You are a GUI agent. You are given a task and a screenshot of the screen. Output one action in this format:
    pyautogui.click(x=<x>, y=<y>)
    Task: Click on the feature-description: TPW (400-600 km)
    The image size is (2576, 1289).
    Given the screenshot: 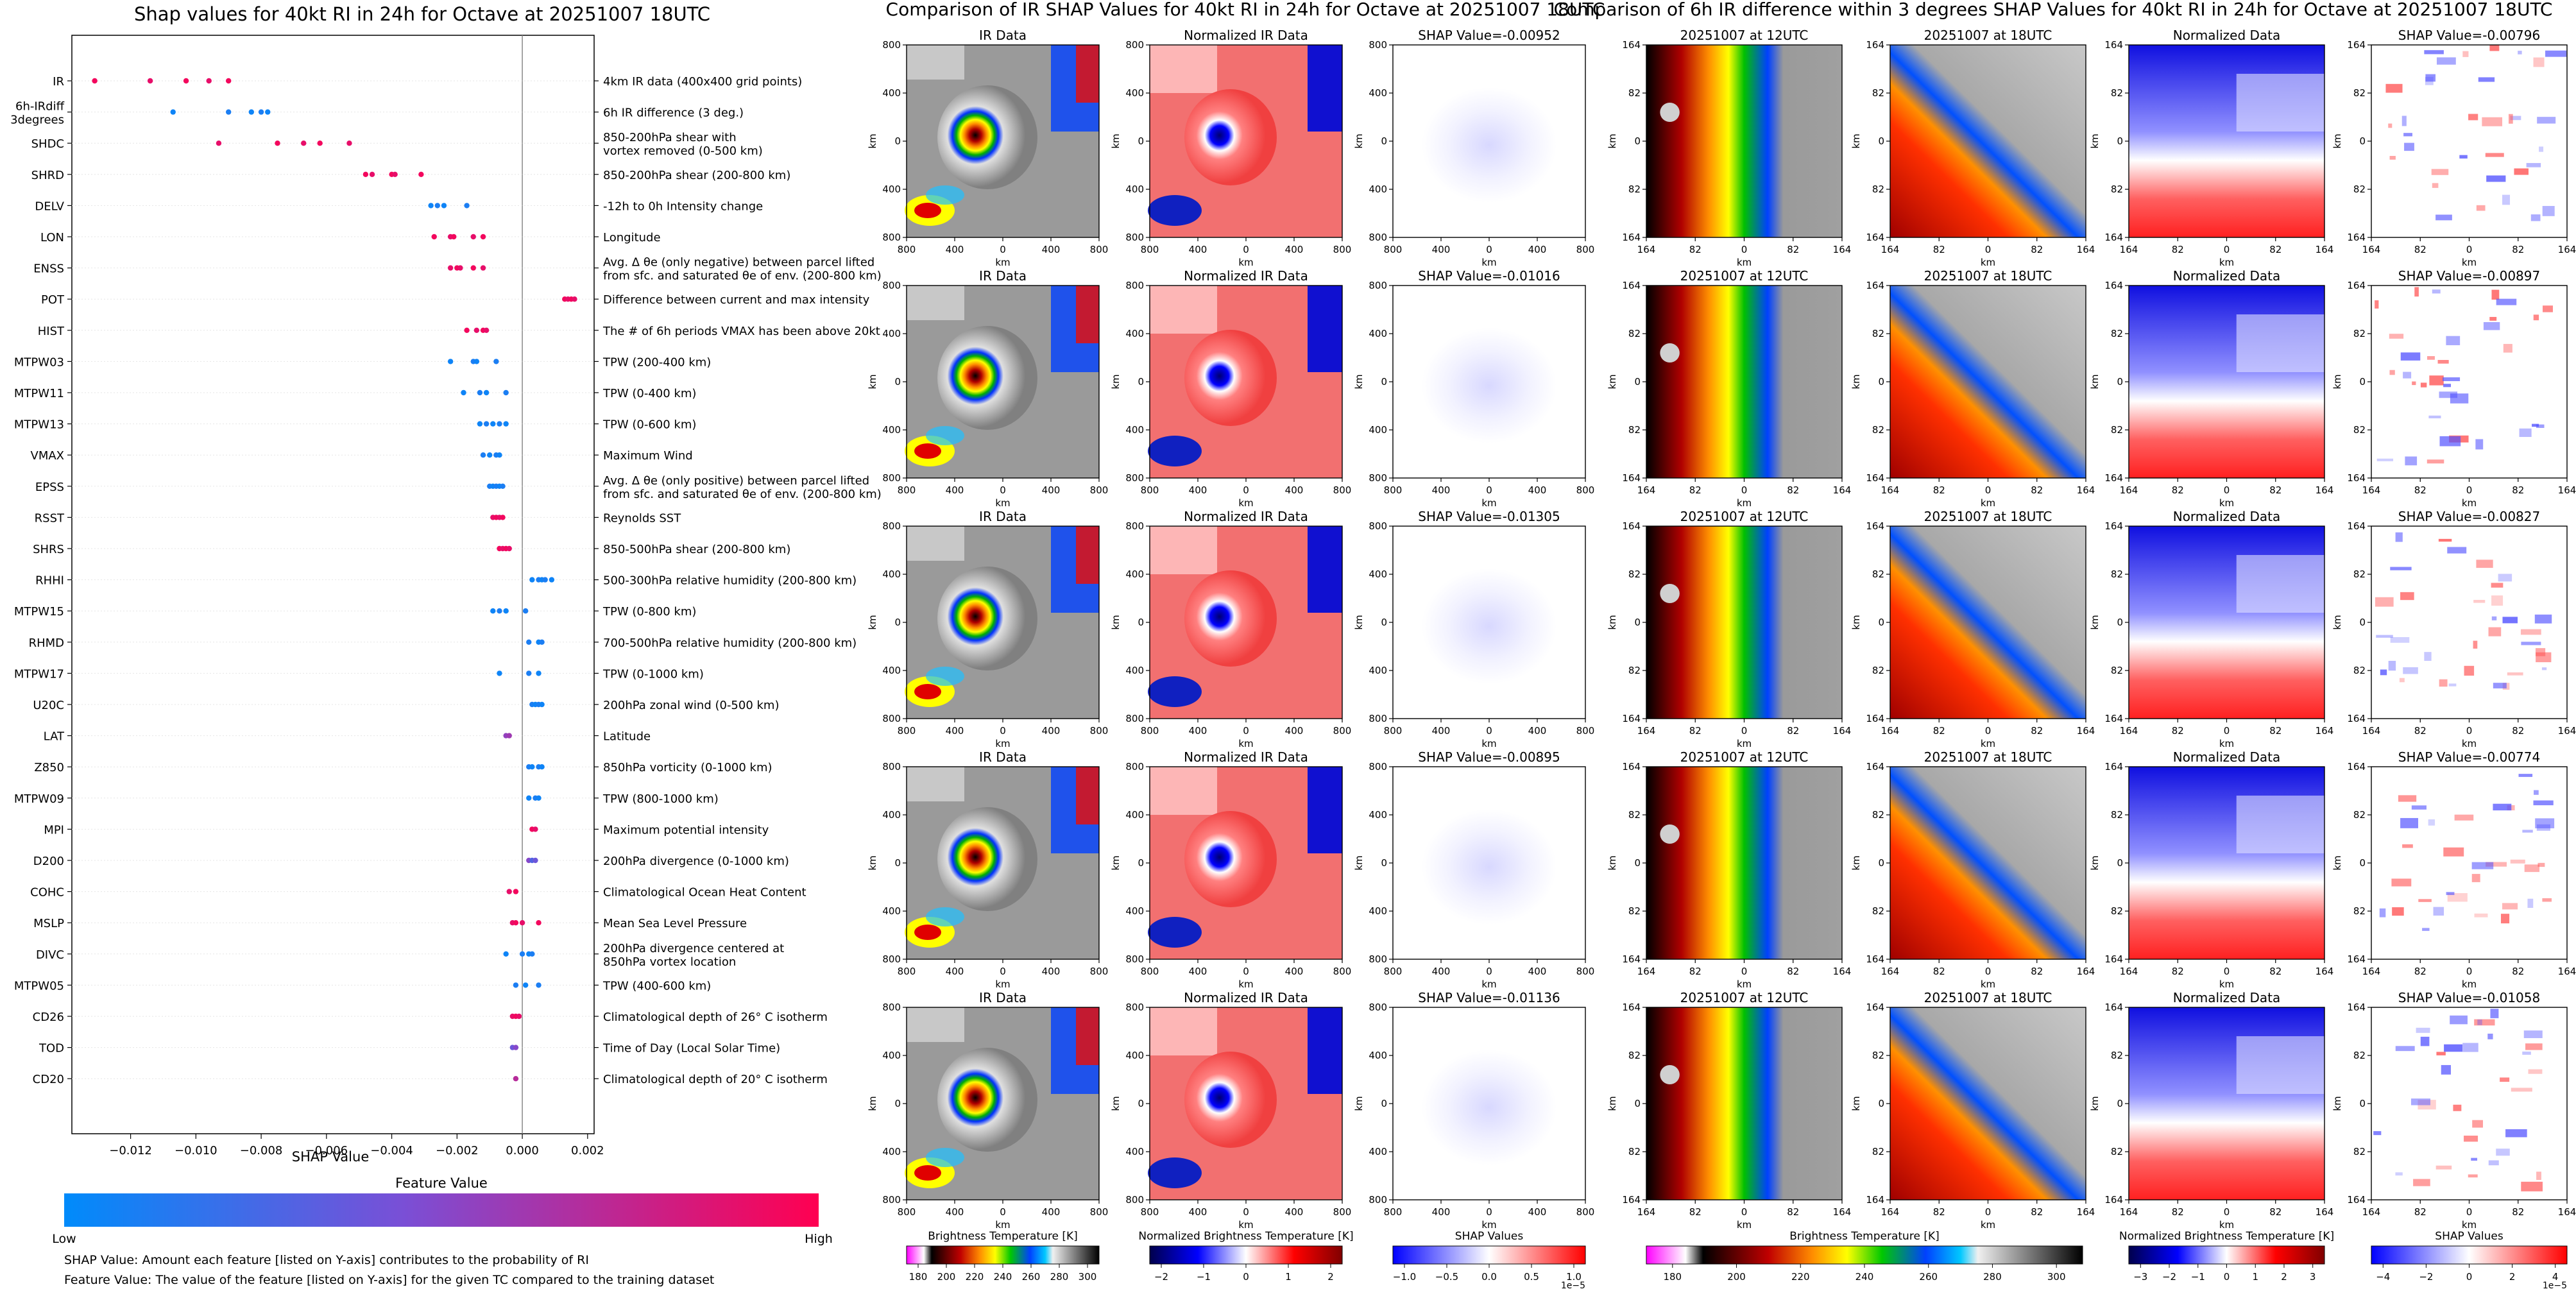 What is the action you would take?
    pyautogui.click(x=656, y=986)
    